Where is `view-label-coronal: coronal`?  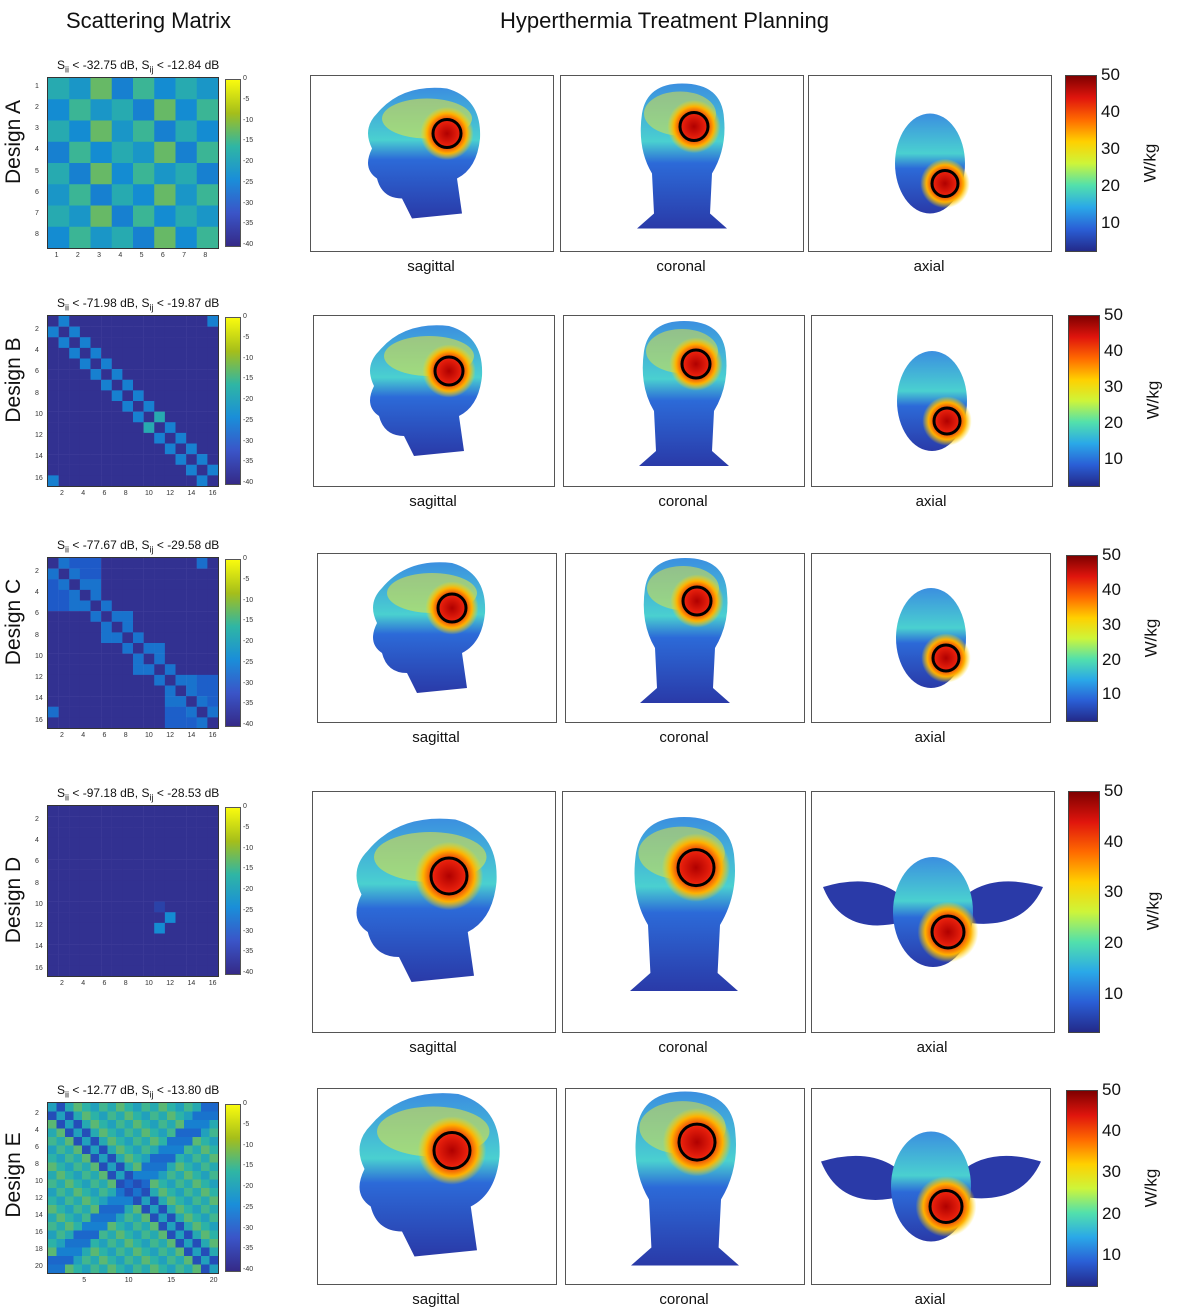
view-label-coronal: coronal is located at coordinates (684, 1299).